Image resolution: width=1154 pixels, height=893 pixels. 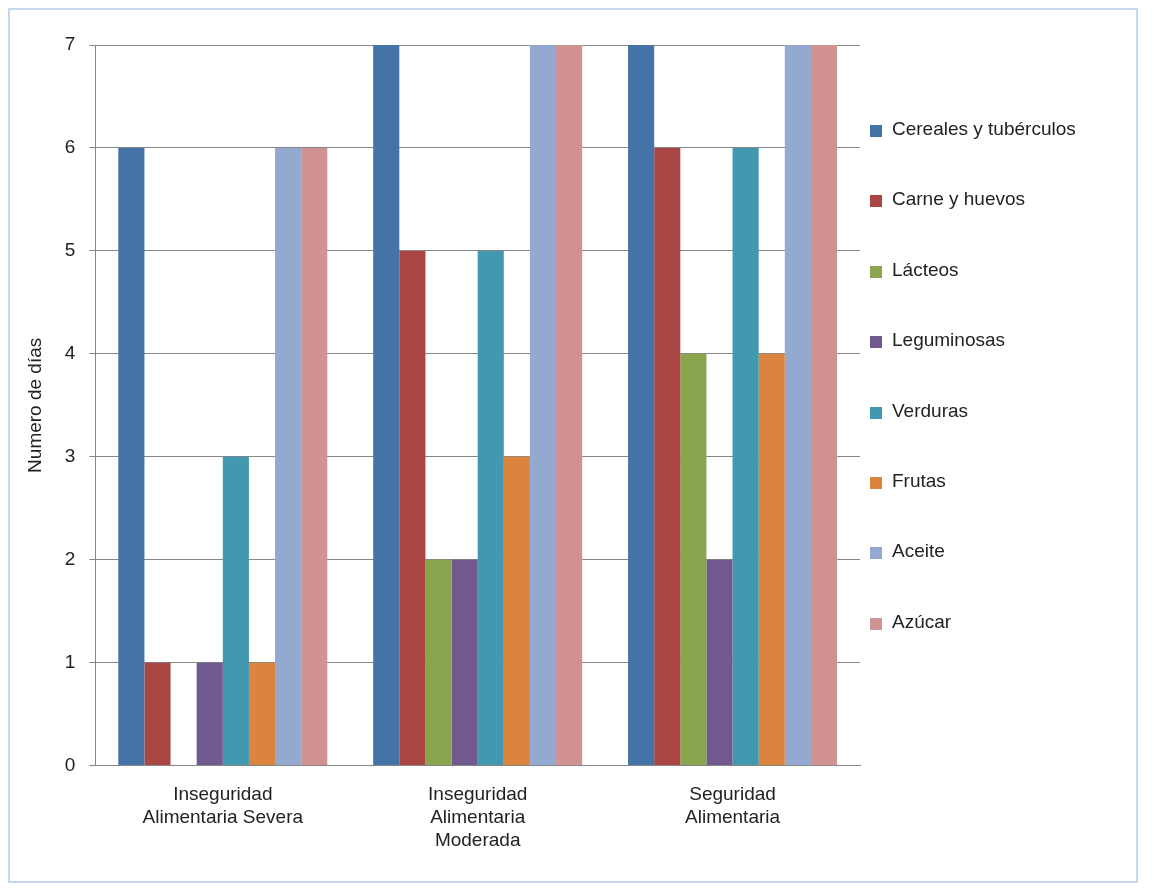 I want to click on legend-label: Aceite, so click(x=919, y=551).